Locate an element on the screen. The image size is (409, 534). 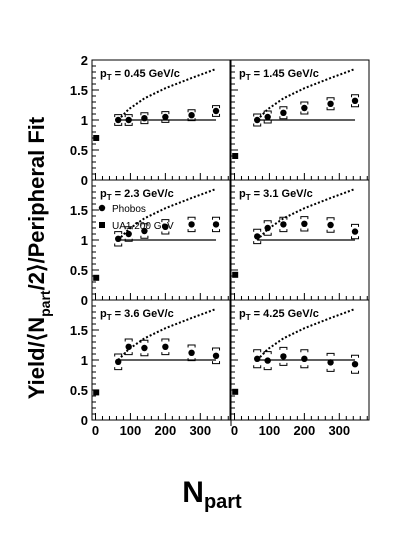
pt-label-p: p is located at coordinates (242, 74).